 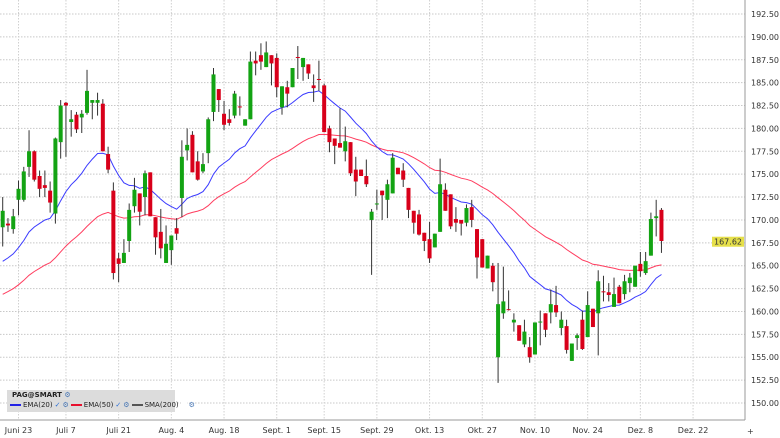 What do you see at coordinates (765, 14) in the screenshot?
I see `y-tick-label: 192.50` at bounding box center [765, 14].